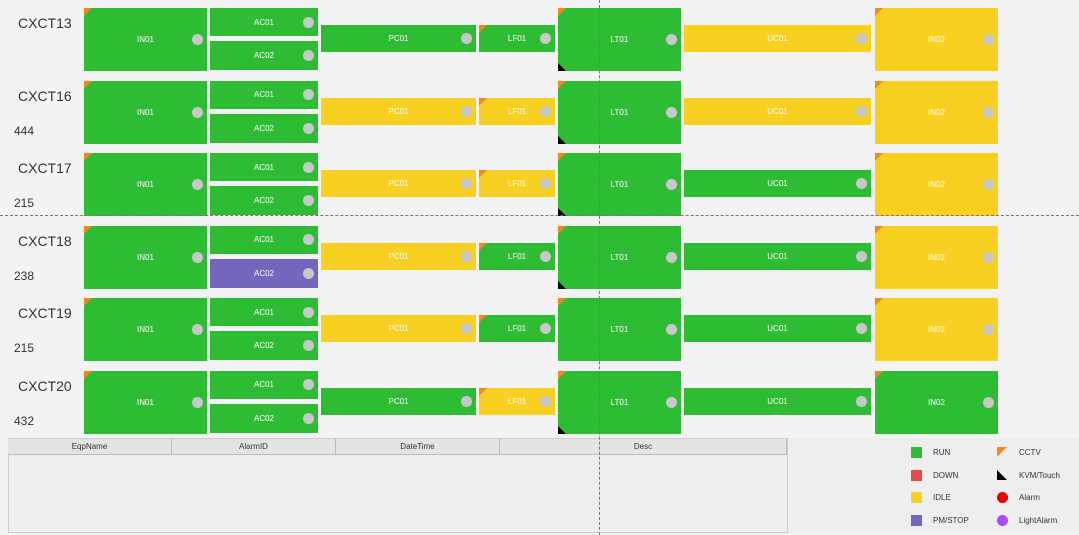  What do you see at coordinates (263, 273) in the screenshot?
I see `equipment-label: AC02` at bounding box center [263, 273].